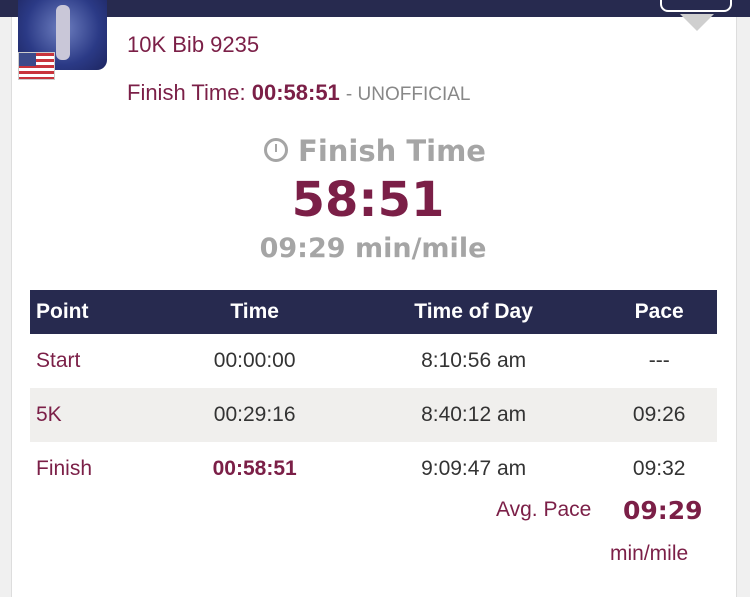 The height and width of the screenshot is (597, 750). I want to click on avg-pace-value: 09:29, so click(663, 510).